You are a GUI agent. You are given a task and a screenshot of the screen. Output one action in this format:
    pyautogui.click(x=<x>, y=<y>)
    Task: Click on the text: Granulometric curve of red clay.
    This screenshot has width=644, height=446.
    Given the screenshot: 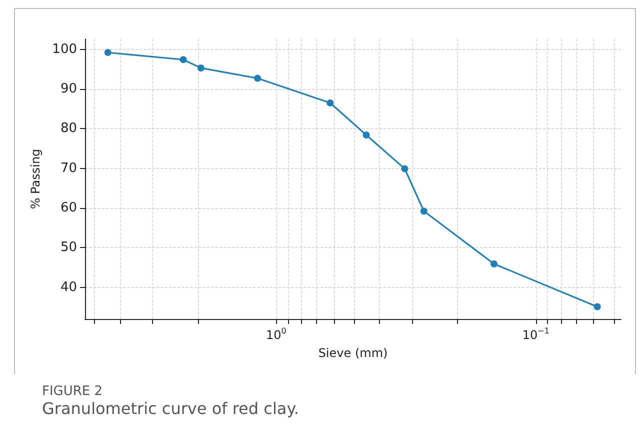 What is the action you would take?
    pyautogui.click(x=171, y=408)
    